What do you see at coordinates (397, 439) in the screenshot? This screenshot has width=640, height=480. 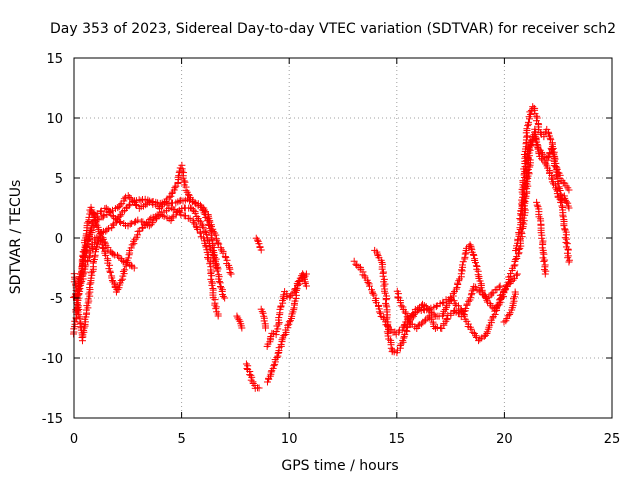 I see `x-tick-label: 15` at bounding box center [397, 439].